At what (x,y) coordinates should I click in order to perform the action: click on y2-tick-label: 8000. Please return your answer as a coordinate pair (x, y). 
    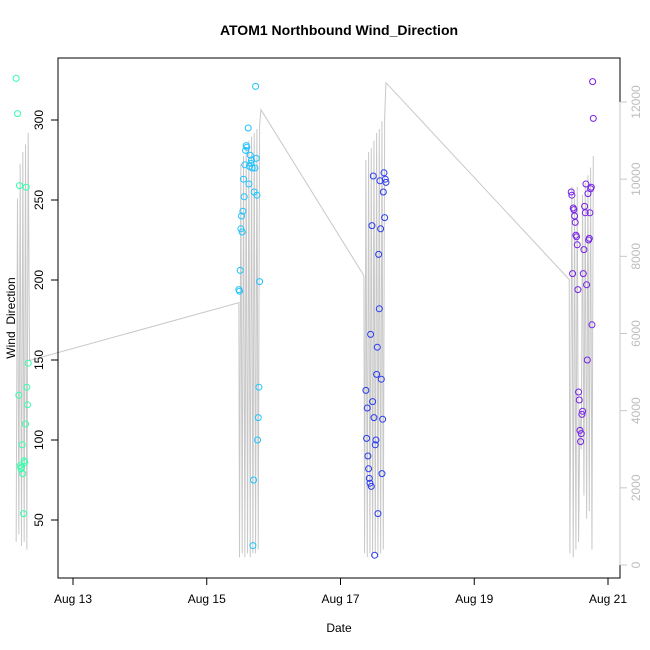
    Looking at the image, I should click on (636, 256).